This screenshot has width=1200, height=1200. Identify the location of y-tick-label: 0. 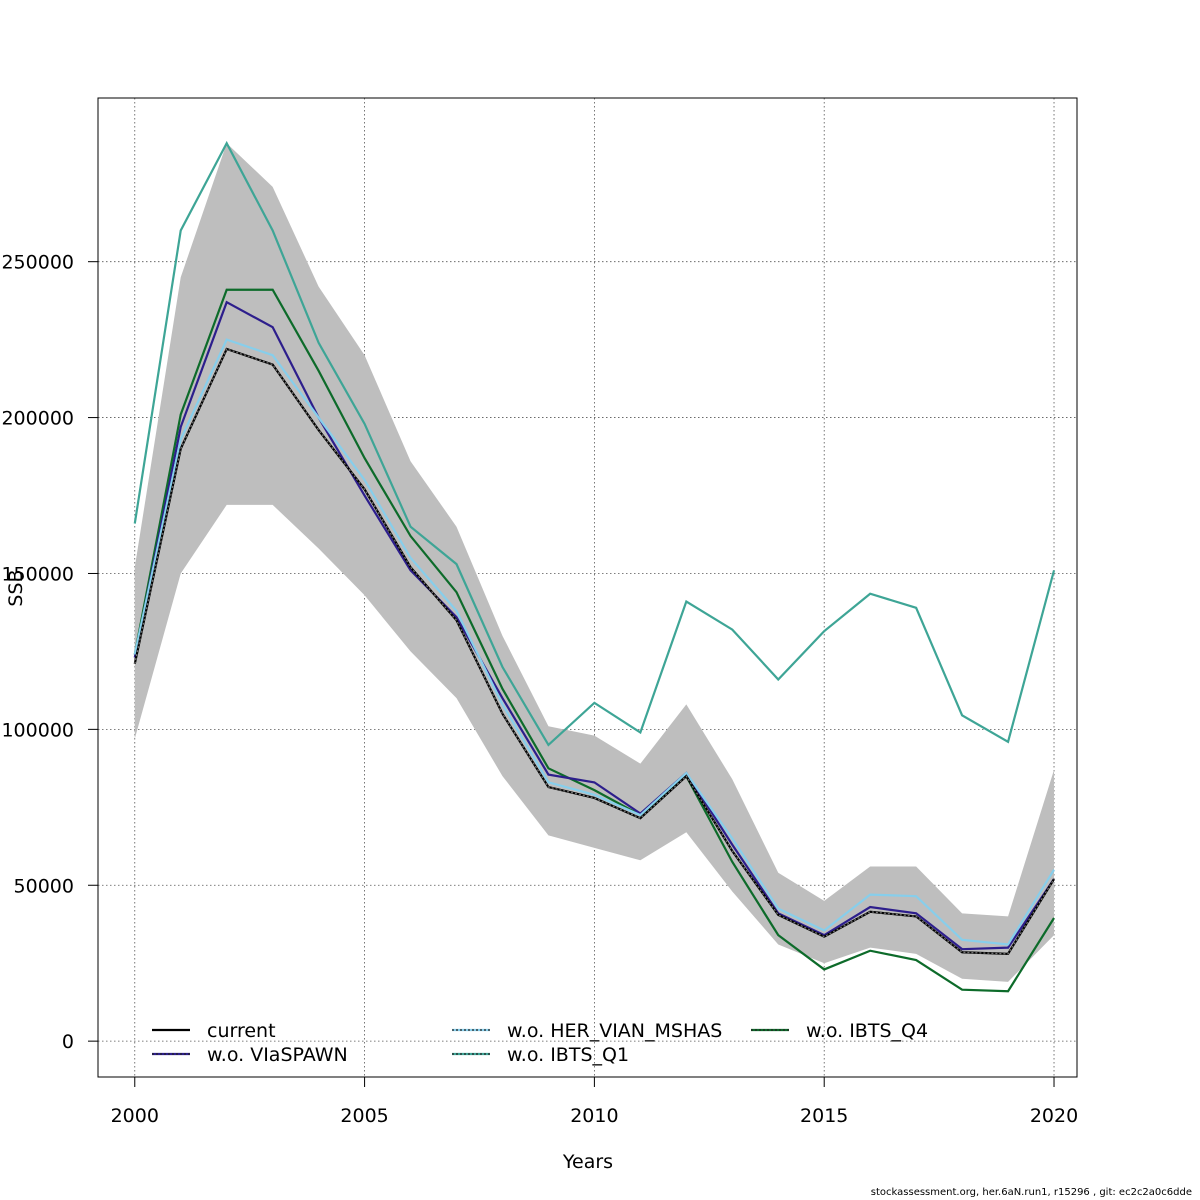
(68, 1042).